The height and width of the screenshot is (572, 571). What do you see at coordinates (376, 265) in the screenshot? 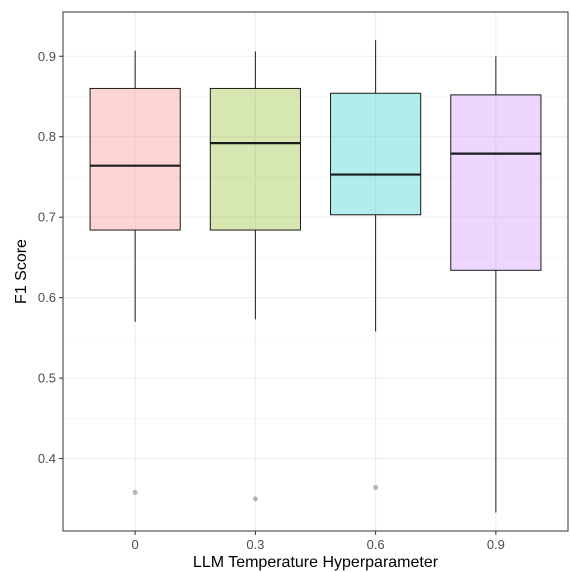
I see `box-0.6` at bounding box center [376, 265].